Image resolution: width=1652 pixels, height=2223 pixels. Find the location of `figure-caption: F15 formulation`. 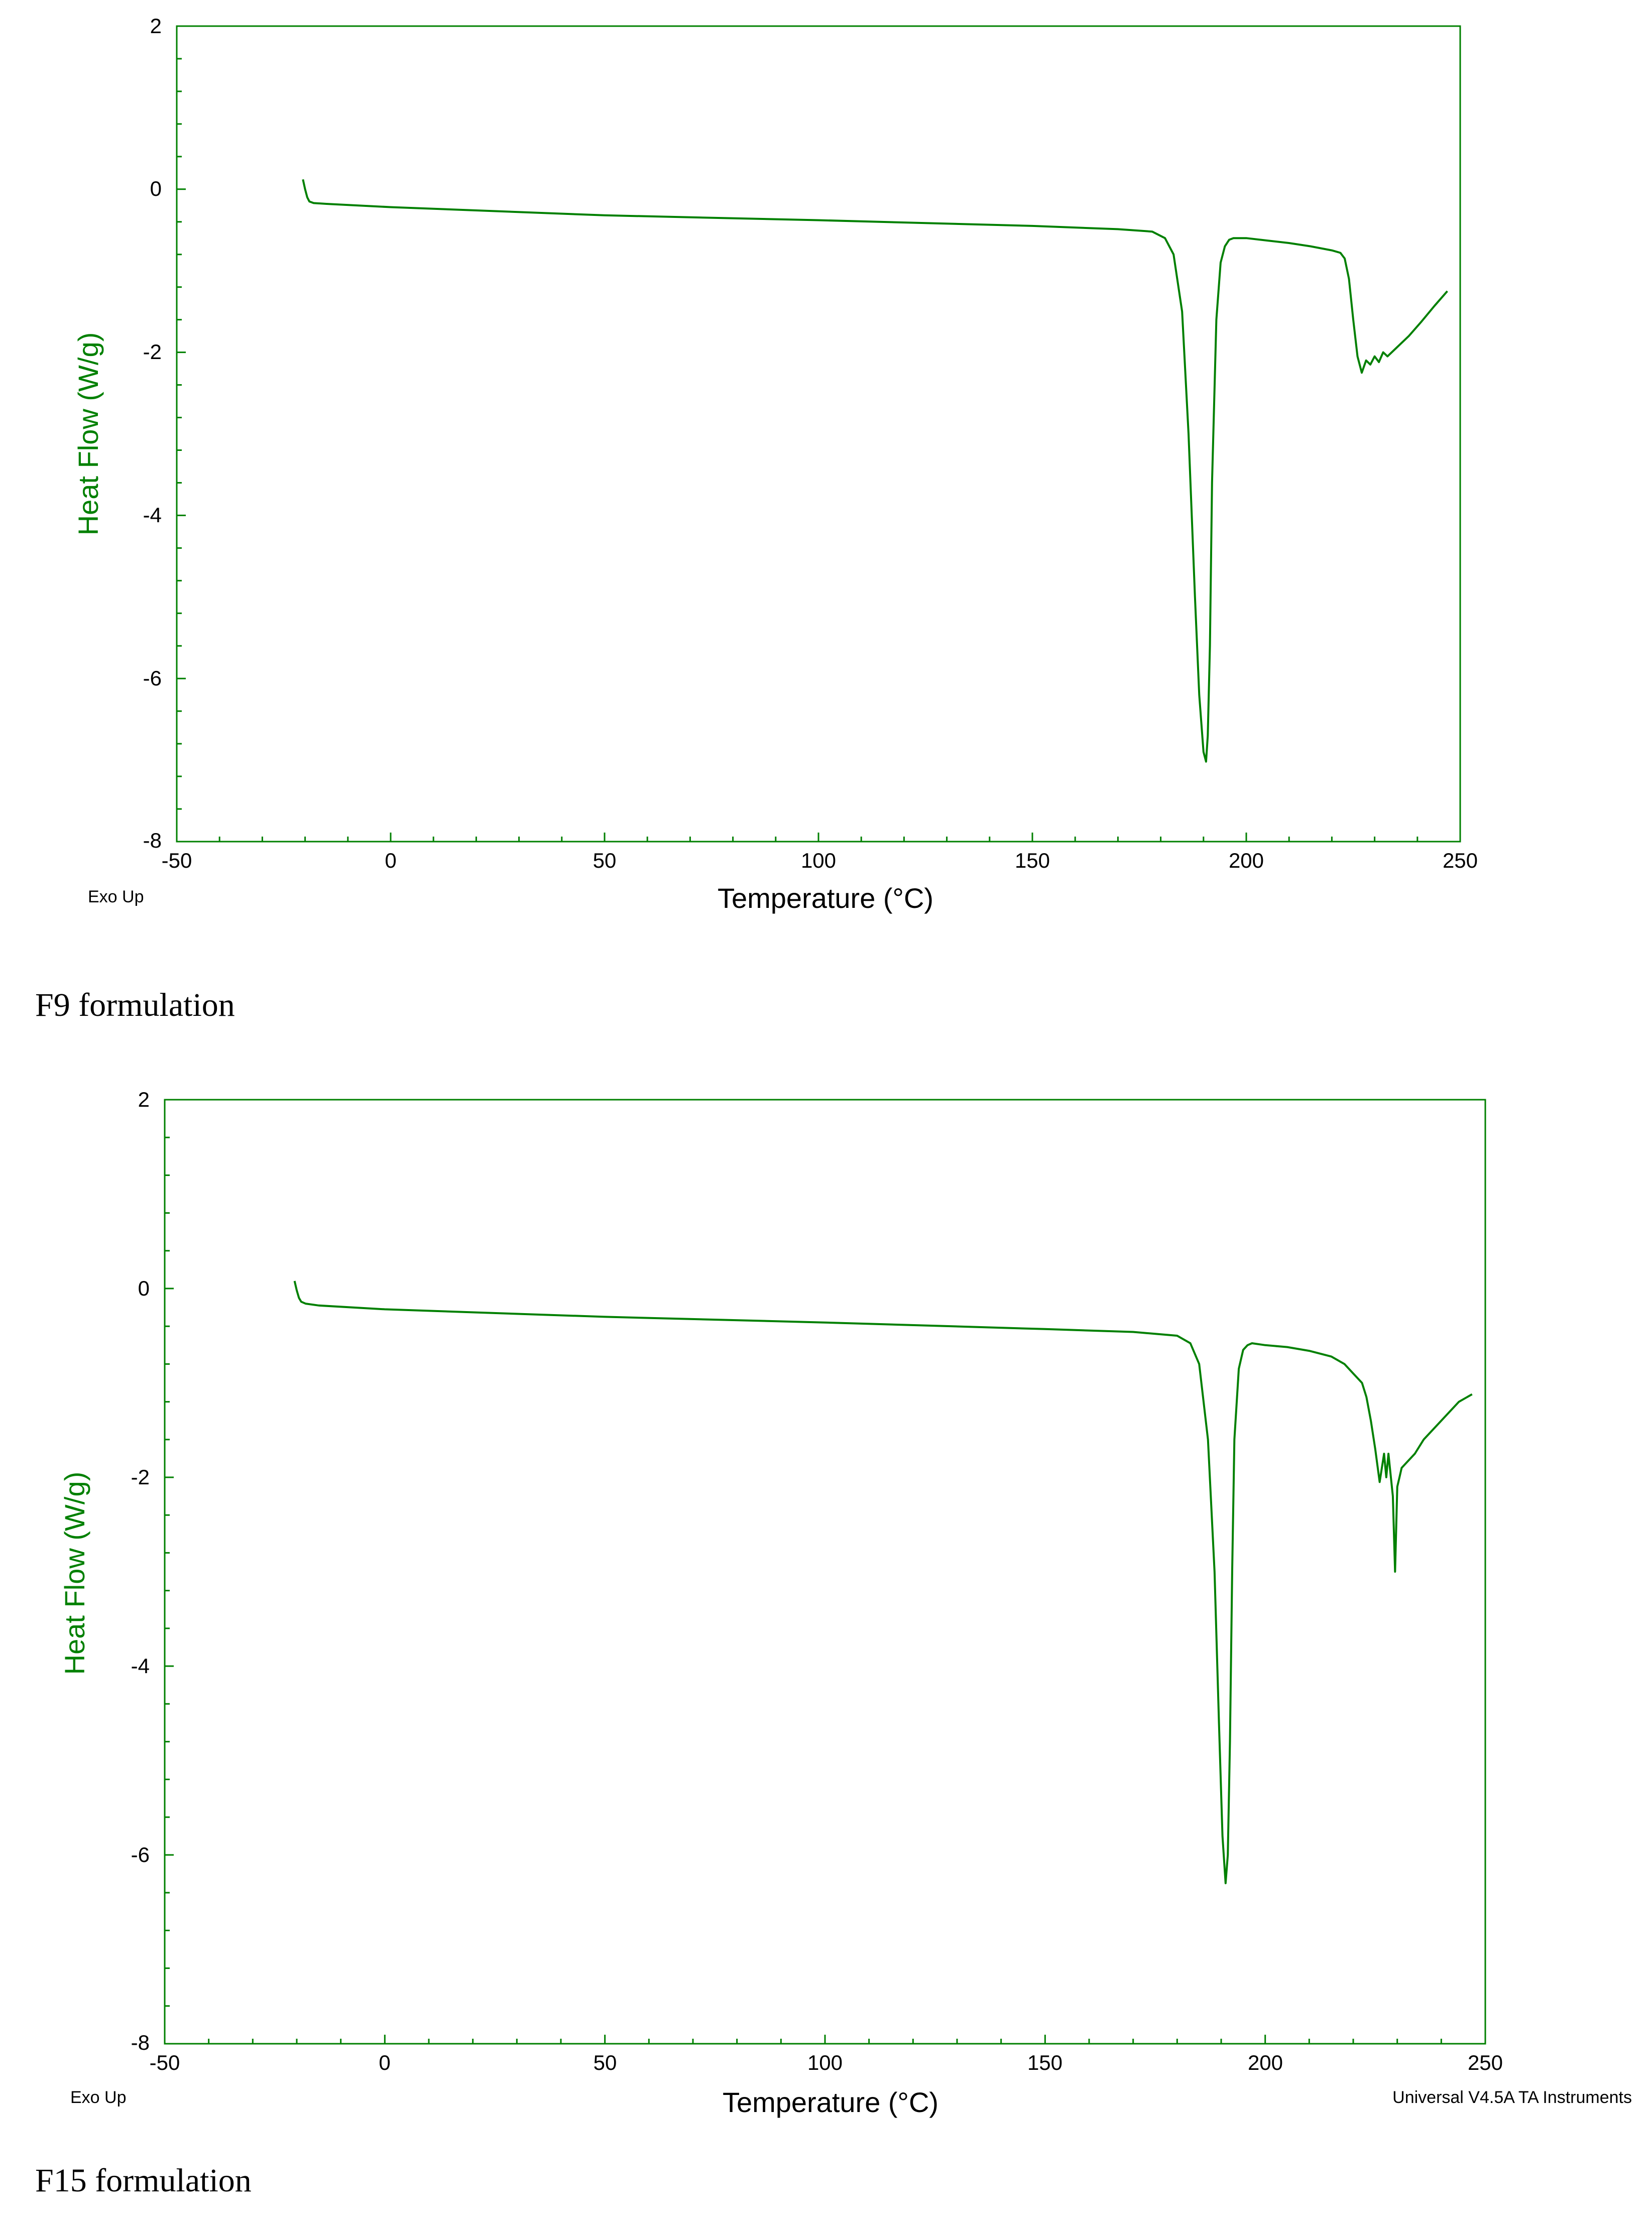

figure-caption: F15 formulation is located at coordinates (143, 2181).